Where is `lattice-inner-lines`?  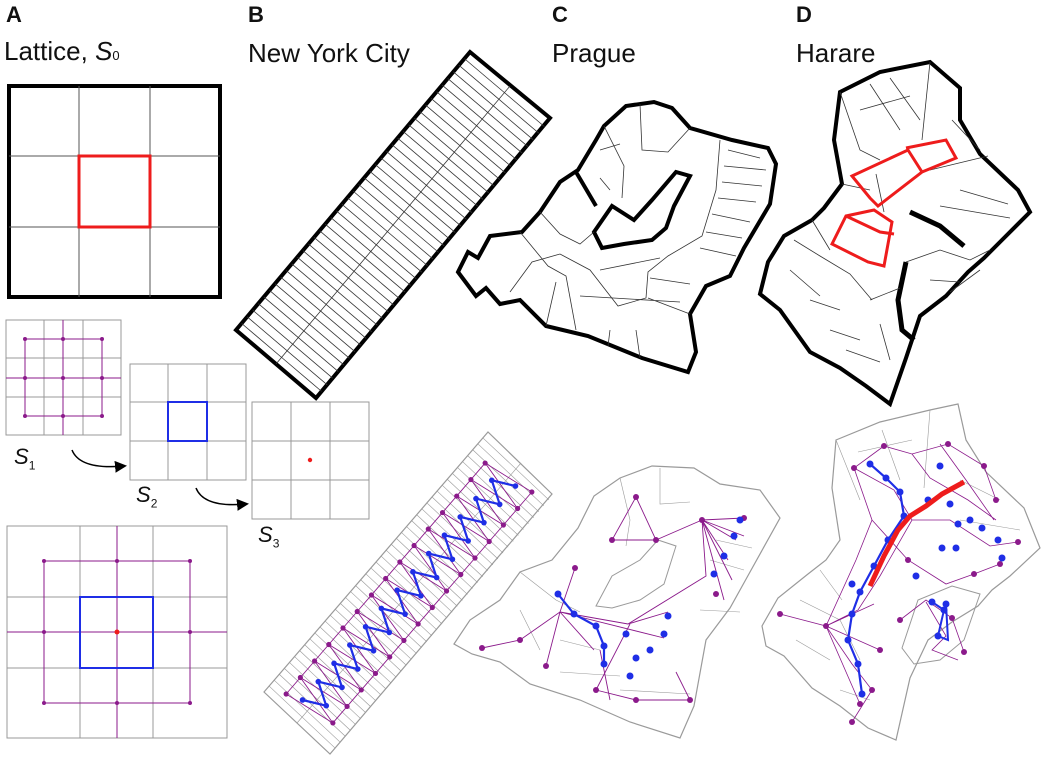 lattice-inner-lines is located at coordinates (114, 191).